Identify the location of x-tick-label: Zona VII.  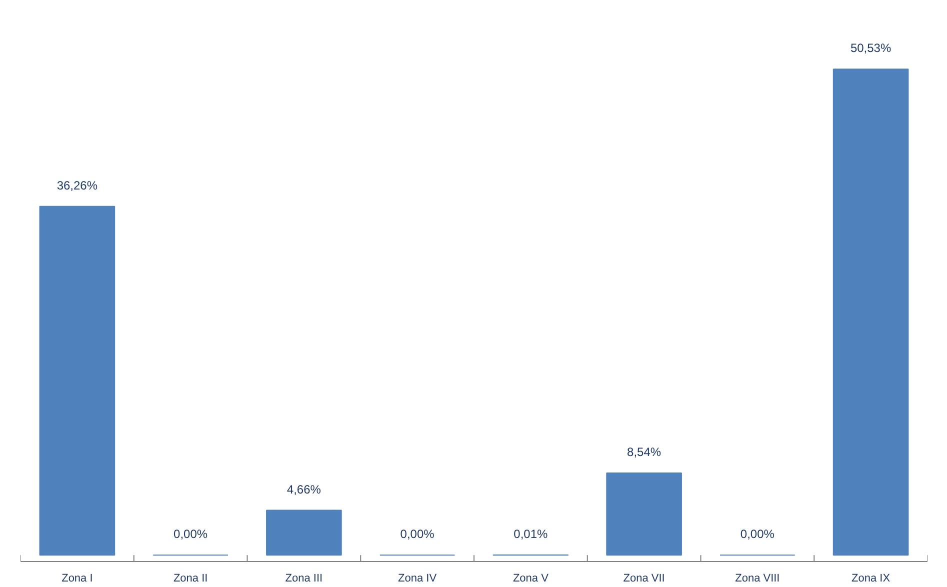
(644, 578).